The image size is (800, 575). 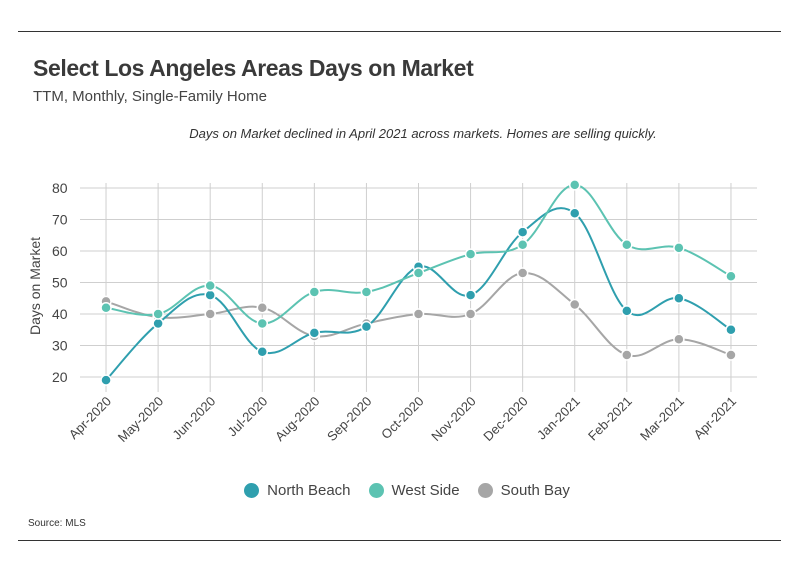 What do you see at coordinates (90, 418) in the screenshot?
I see `x-tick-label: Apr-2020` at bounding box center [90, 418].